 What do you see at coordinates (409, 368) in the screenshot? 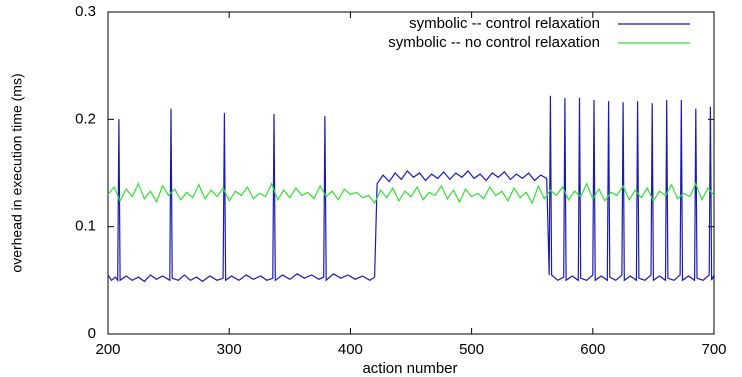
I see `x-axis-label: action number` at bounding box center [409, 368].